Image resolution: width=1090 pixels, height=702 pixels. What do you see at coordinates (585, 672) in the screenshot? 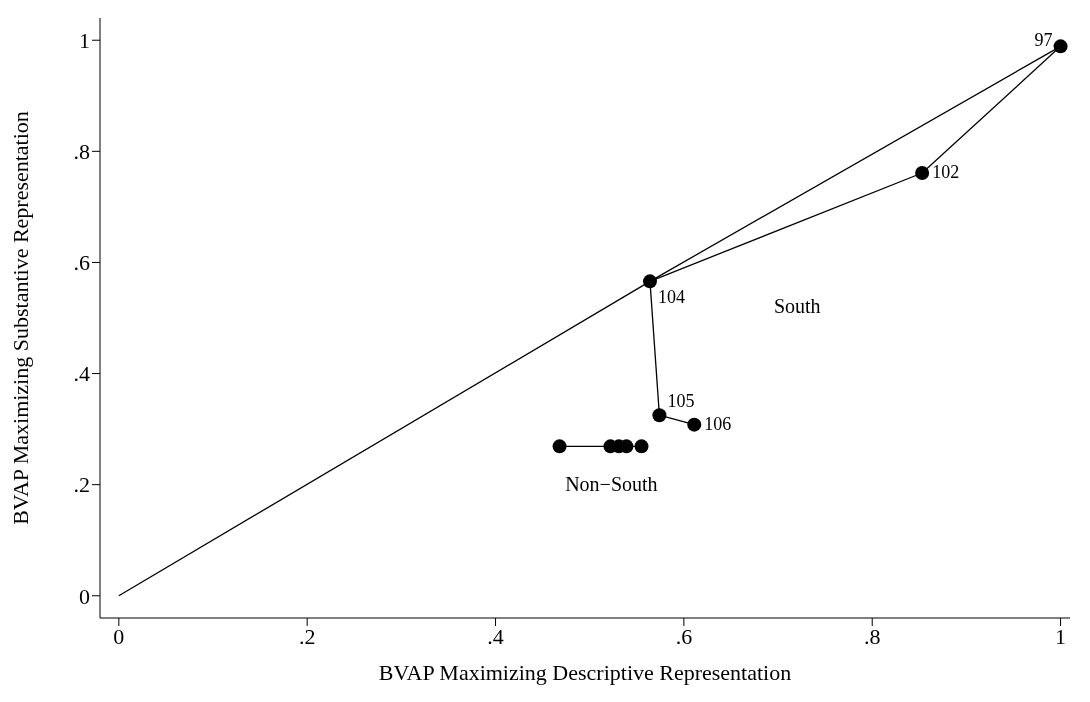
I see `x-axis-title: BVAP Maximizing Descriptive Representation` at bounding box center [585, 672].